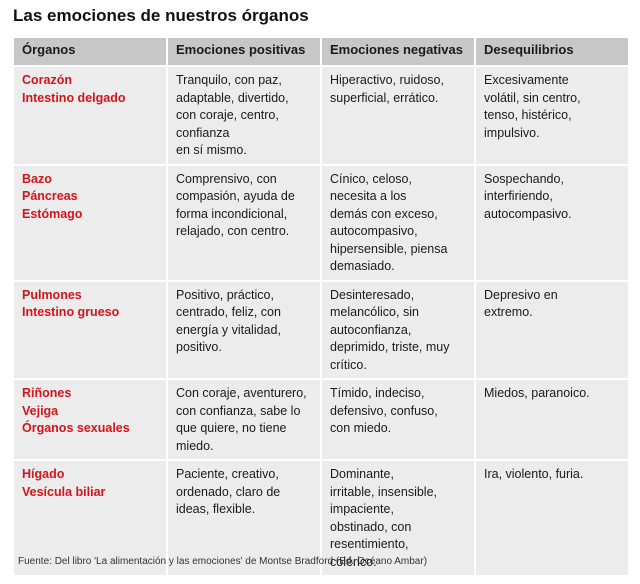  I want to click on cell-line: Vejiga, so click(40, 410).